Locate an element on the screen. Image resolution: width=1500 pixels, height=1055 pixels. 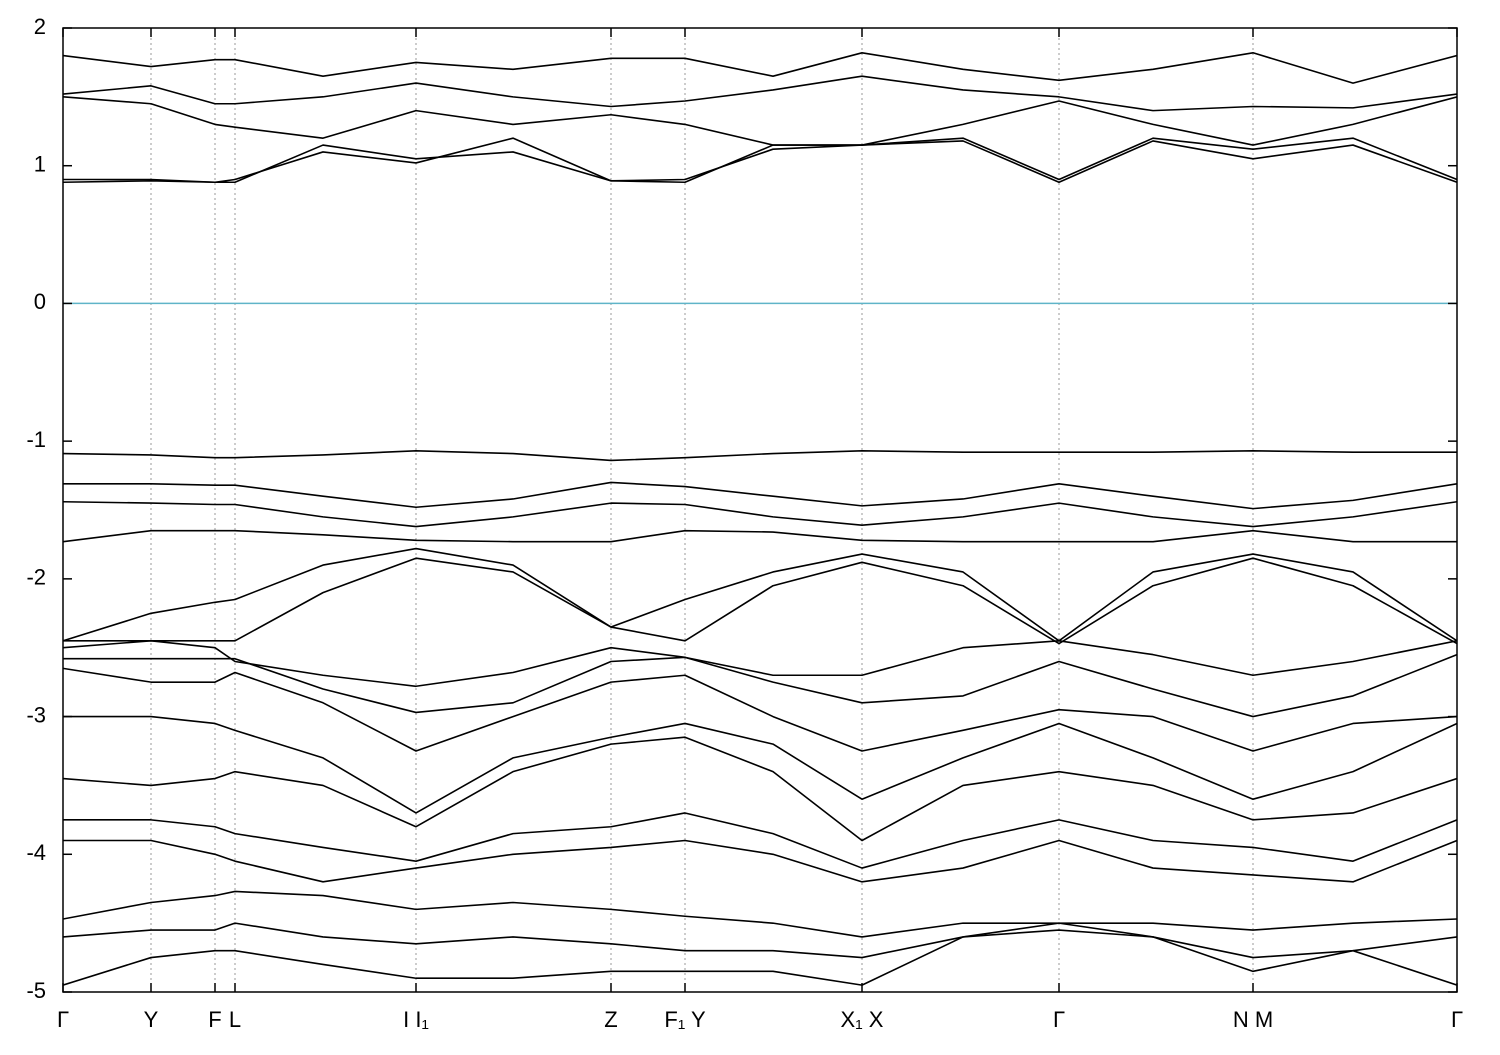
x-tick-label: F is located at coordinates (214, 1019).